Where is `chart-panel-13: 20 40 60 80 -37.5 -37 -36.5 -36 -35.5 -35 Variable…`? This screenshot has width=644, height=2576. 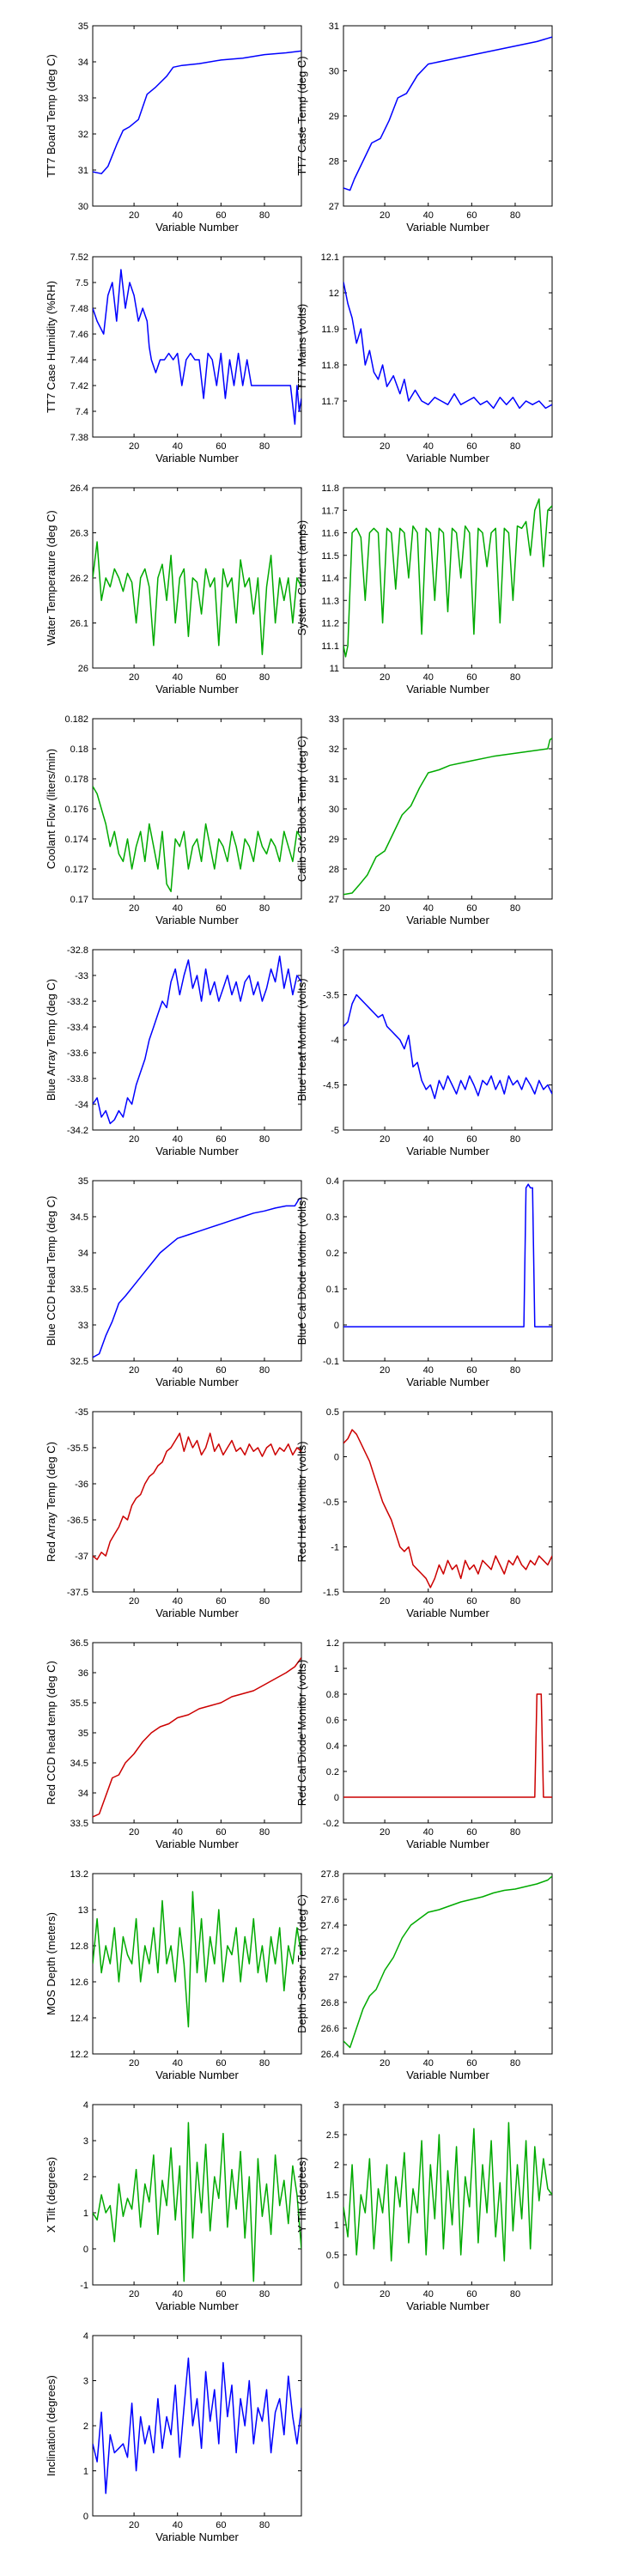 chart-panel-13: 20 40 60 80 -37.5 -37 -36.5 -36 -35.5 -35 Variable… is located at coordinates (174, 1513).